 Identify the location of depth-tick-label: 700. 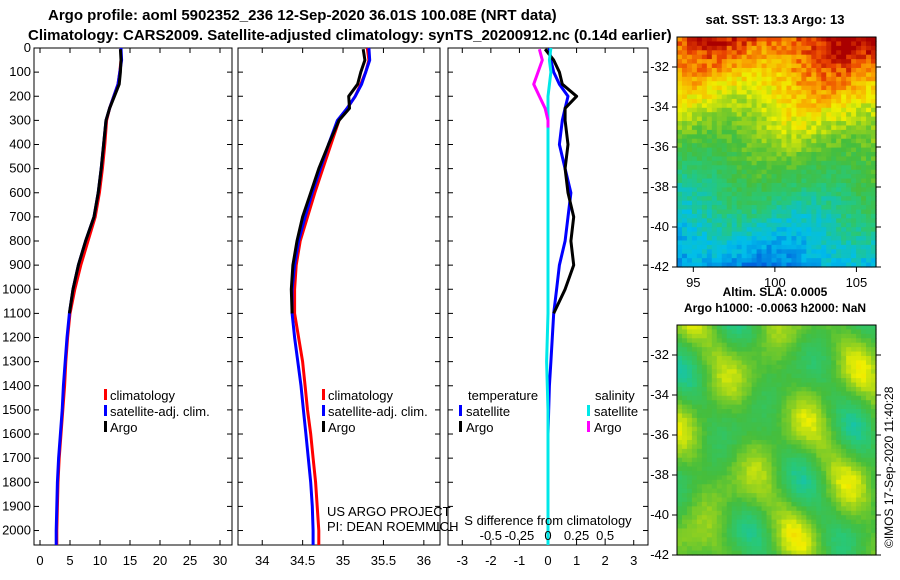
(20, 216).